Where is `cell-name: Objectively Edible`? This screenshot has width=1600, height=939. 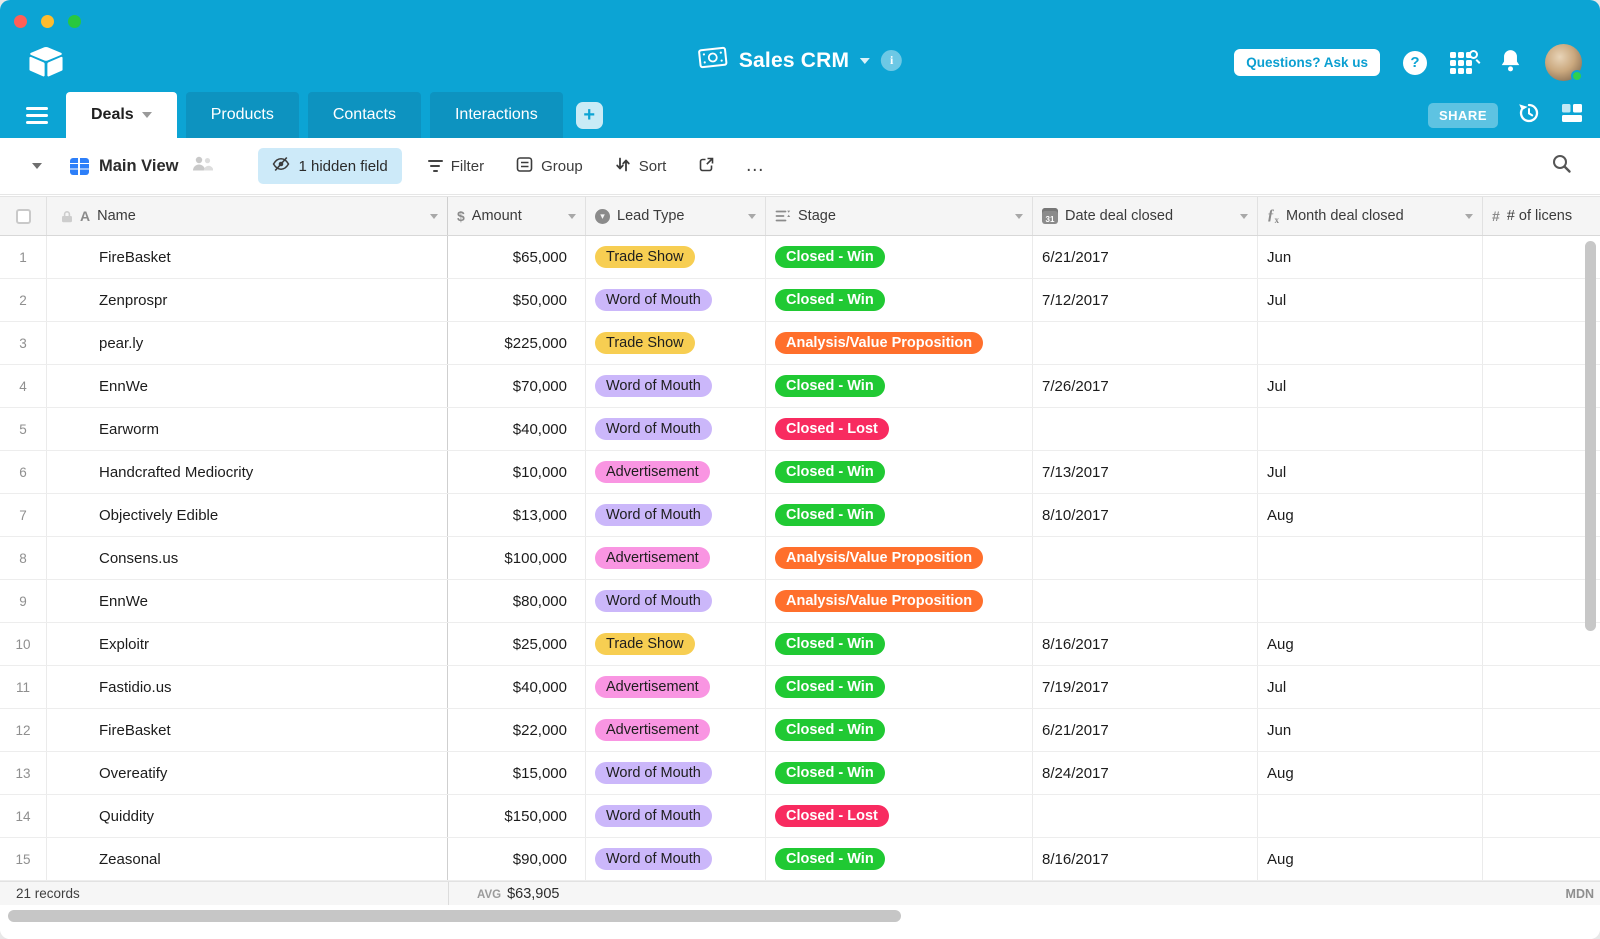
cell-name: Objectively Edible is located at coordinates (247, 515).